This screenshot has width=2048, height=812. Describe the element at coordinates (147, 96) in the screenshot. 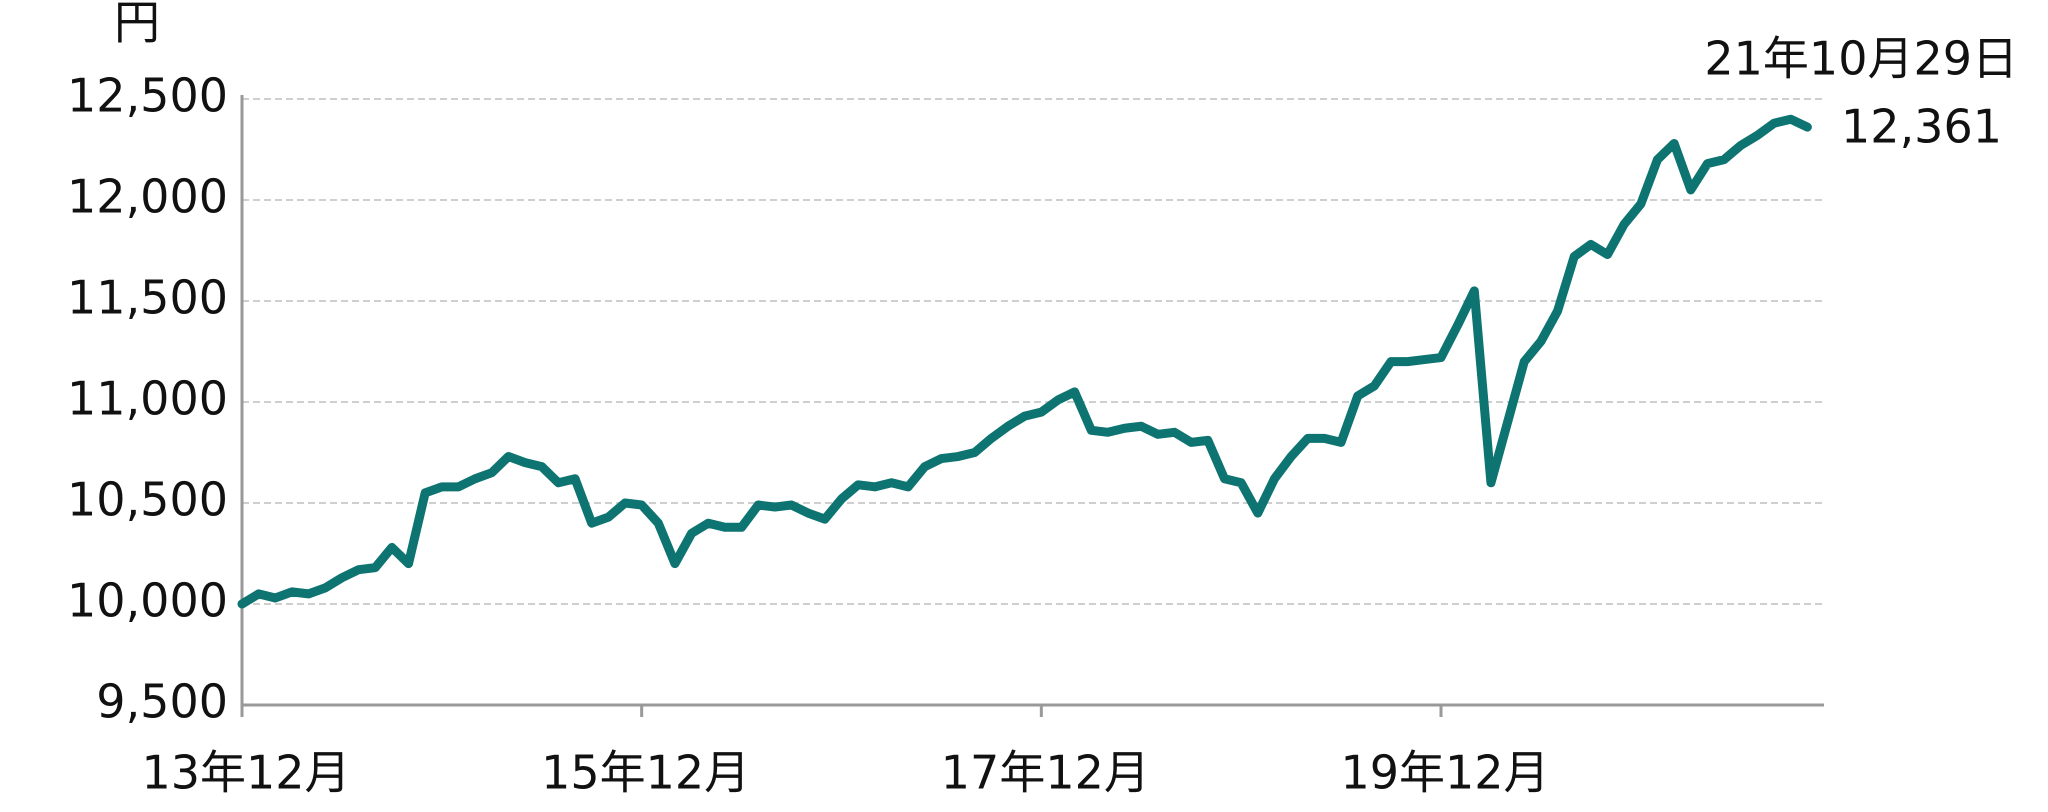

I see `y-tick-label: 12,500` at that location.